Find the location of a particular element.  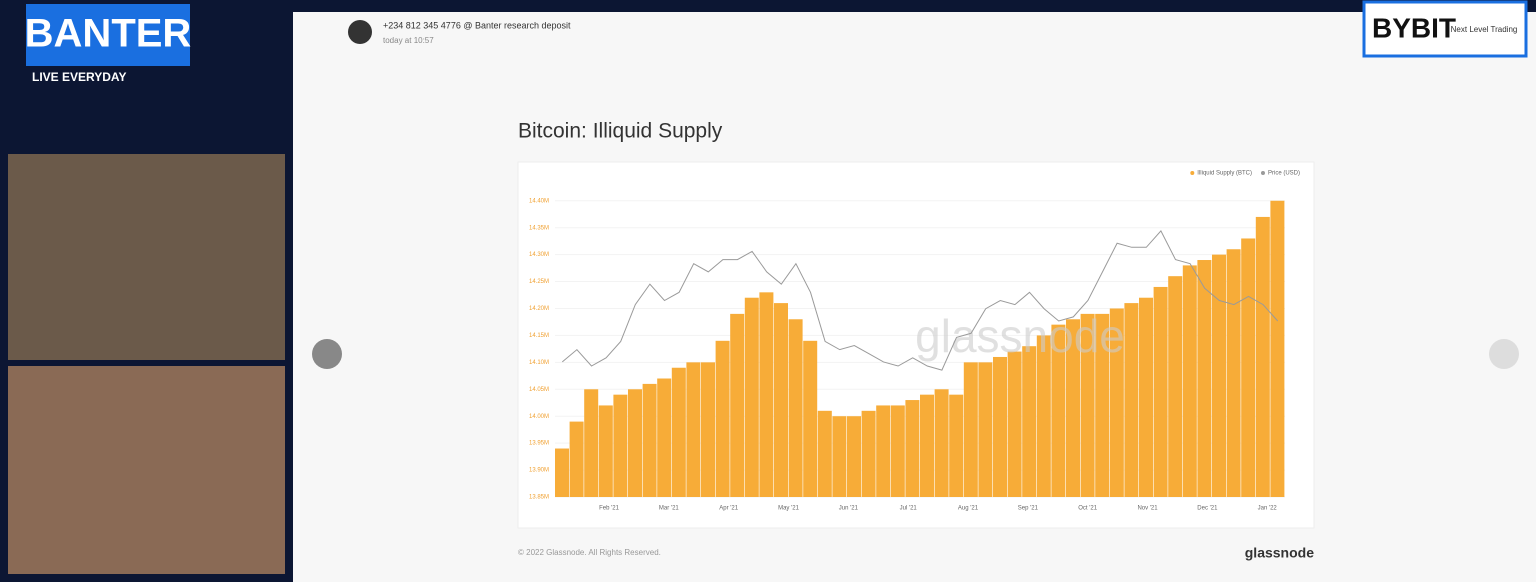

price-line is located at coordinates (920, 300).